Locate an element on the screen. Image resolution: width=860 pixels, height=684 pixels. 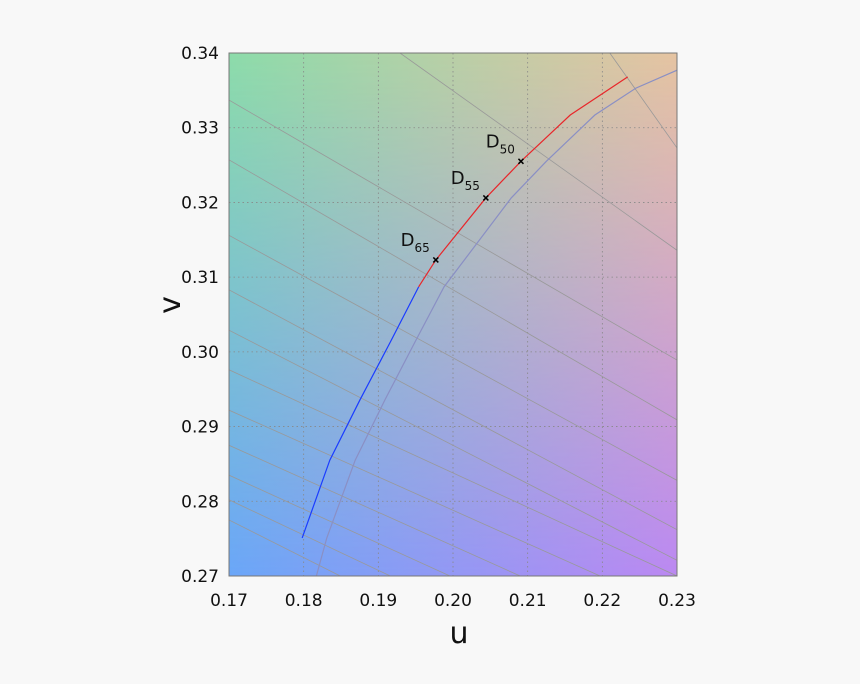
annotation-subscript: 50 is located at coordinates (507, 149).